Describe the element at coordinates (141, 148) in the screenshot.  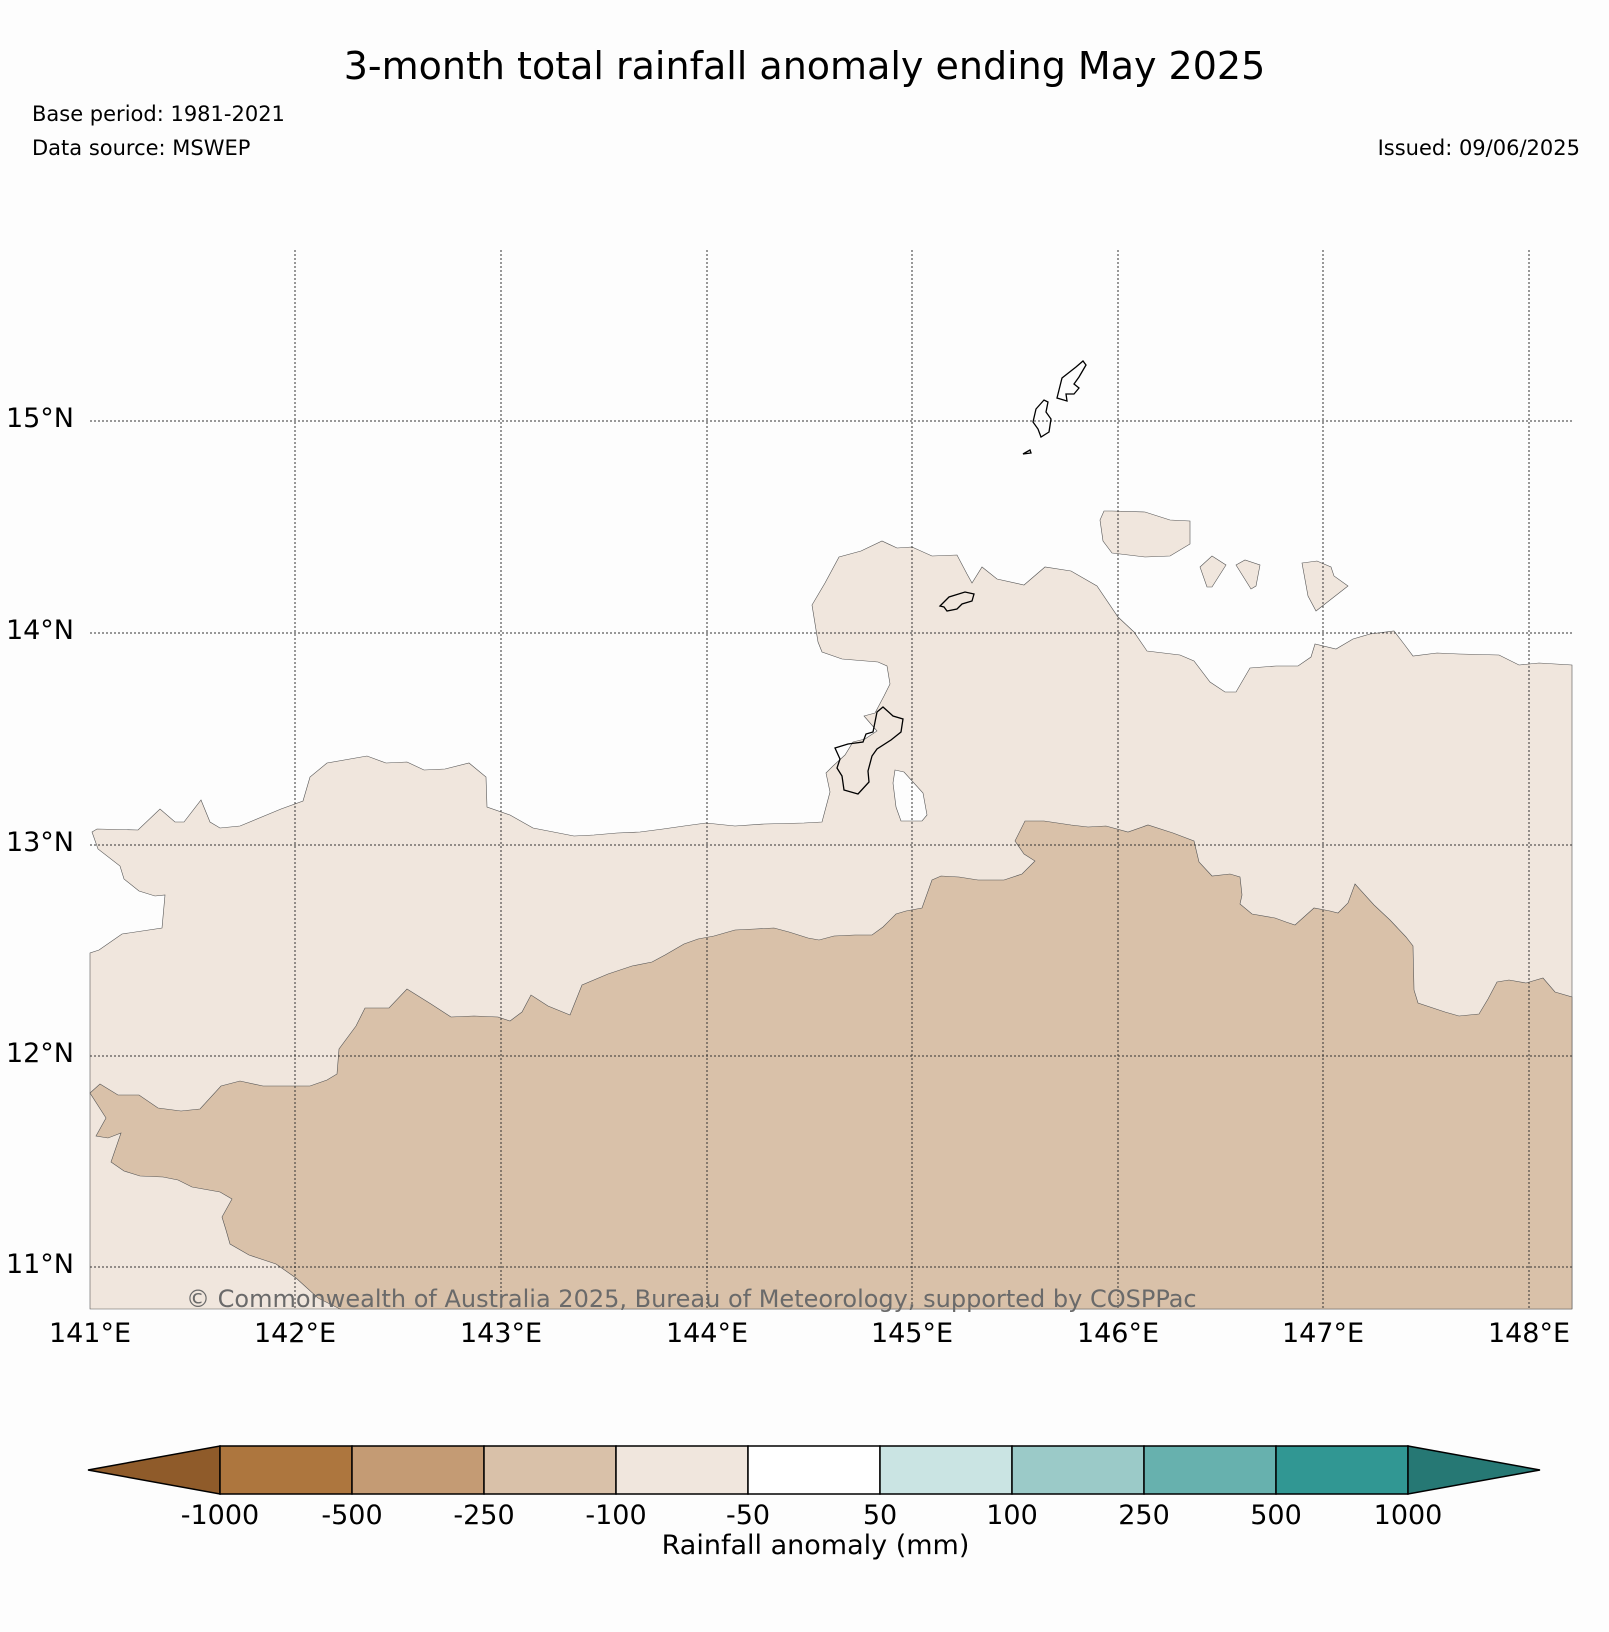
I see `data-source-text: Data source: MSWEP` at that location.